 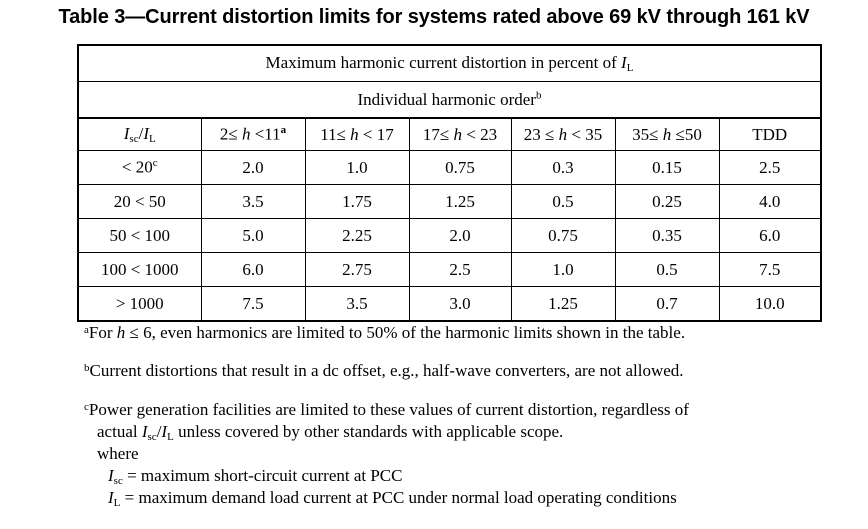 I want to click on table-row: 20 < 50 3.5 1.75 1.25 0.5 0.25 4.0, so click(x=449, y=201).